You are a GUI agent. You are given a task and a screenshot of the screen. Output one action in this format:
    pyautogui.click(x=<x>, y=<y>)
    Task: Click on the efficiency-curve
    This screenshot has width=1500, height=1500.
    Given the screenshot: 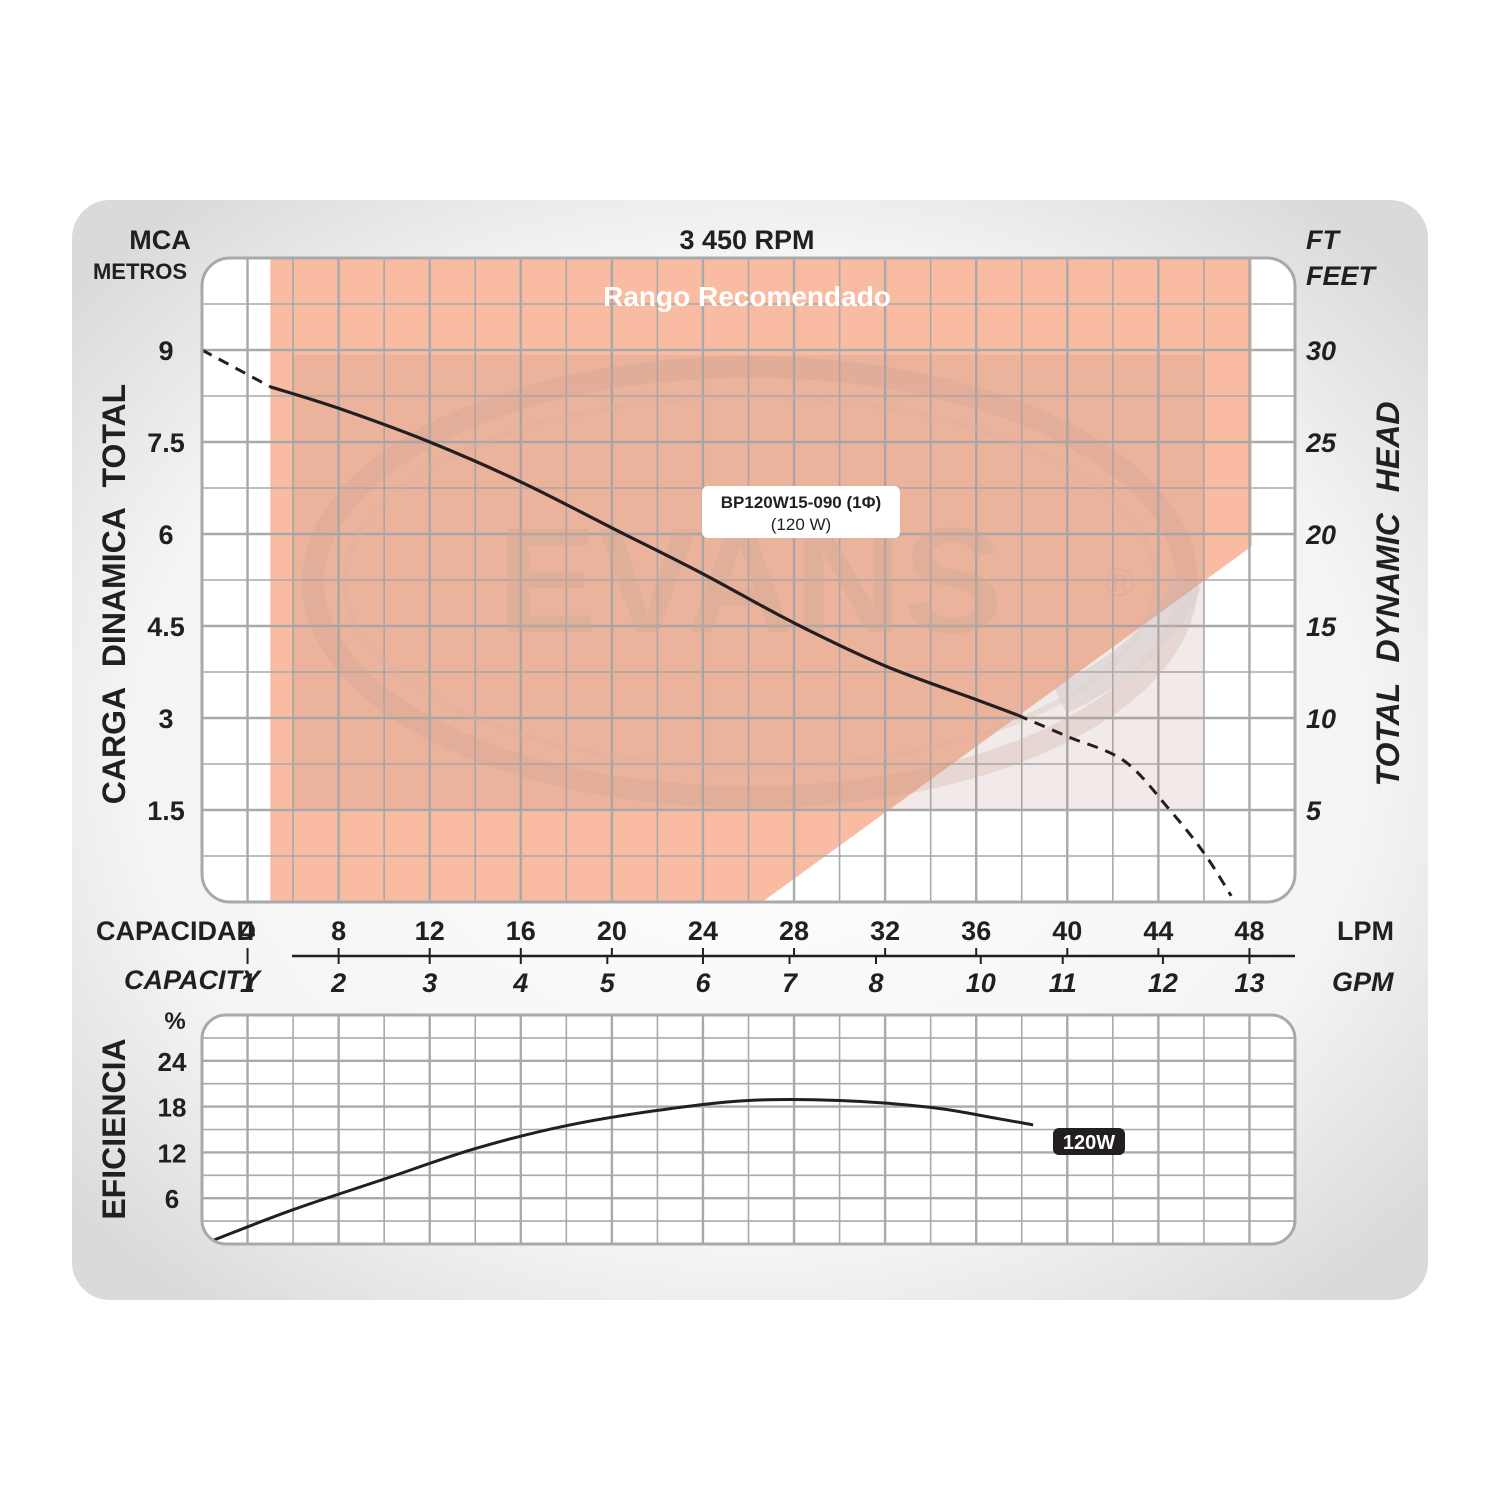 What is the action you would take?
    pyautogui.click(x=623, y=1169)
    